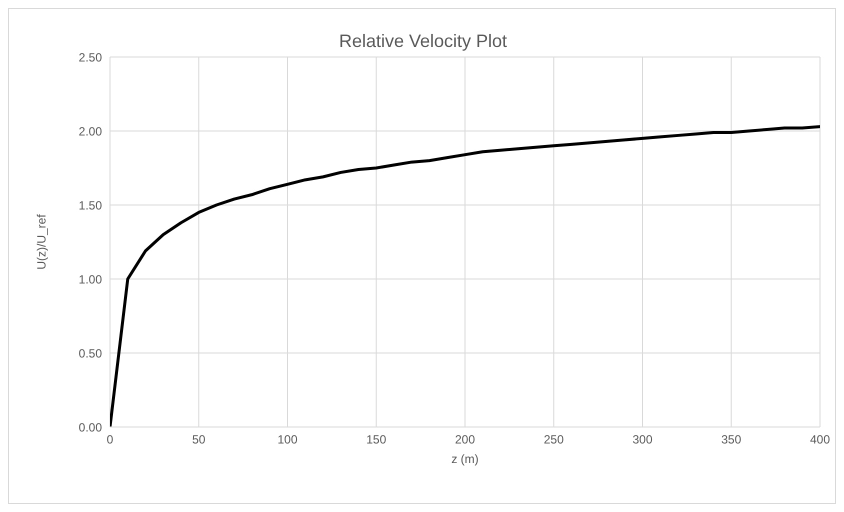 This screenshot has height=512, width=844. Describe the element at coordinates (90, 205) in the screenshot. I see `y-tick-label: 1.50` at that location.